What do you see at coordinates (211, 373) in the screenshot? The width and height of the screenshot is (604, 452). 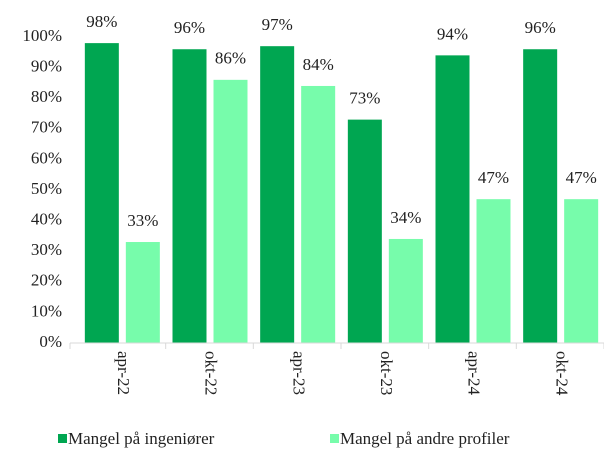 I see `x-tick-label: okt-22` at bounding box center [211, 373].